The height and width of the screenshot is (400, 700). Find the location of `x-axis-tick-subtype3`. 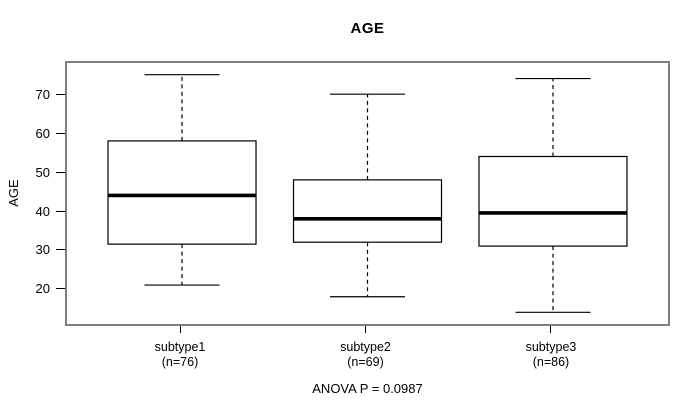

x-axis-tick-subtype3 is located at coordinates (551, 329).